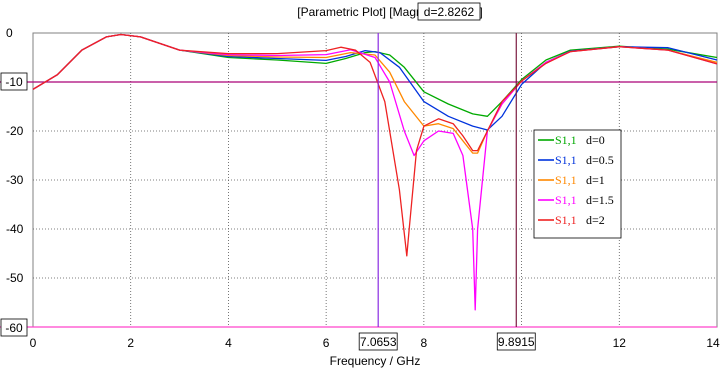  Describe the element at coordinates (15, 229) in the screenshot. I see `y-tick-label: -40` at that location.